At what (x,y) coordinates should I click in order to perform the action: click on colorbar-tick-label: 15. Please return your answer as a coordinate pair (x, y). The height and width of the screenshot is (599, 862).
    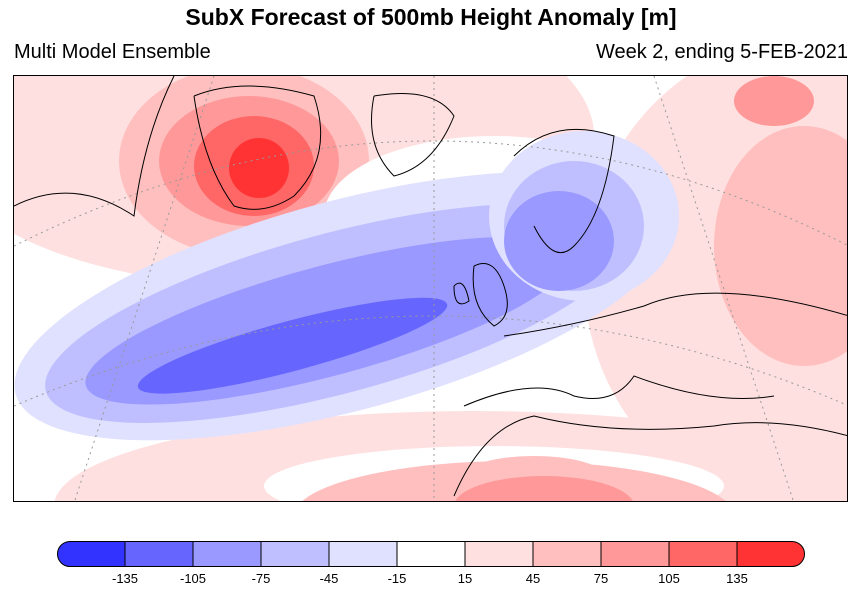
    Looking at the image, I should click on (465, 578).